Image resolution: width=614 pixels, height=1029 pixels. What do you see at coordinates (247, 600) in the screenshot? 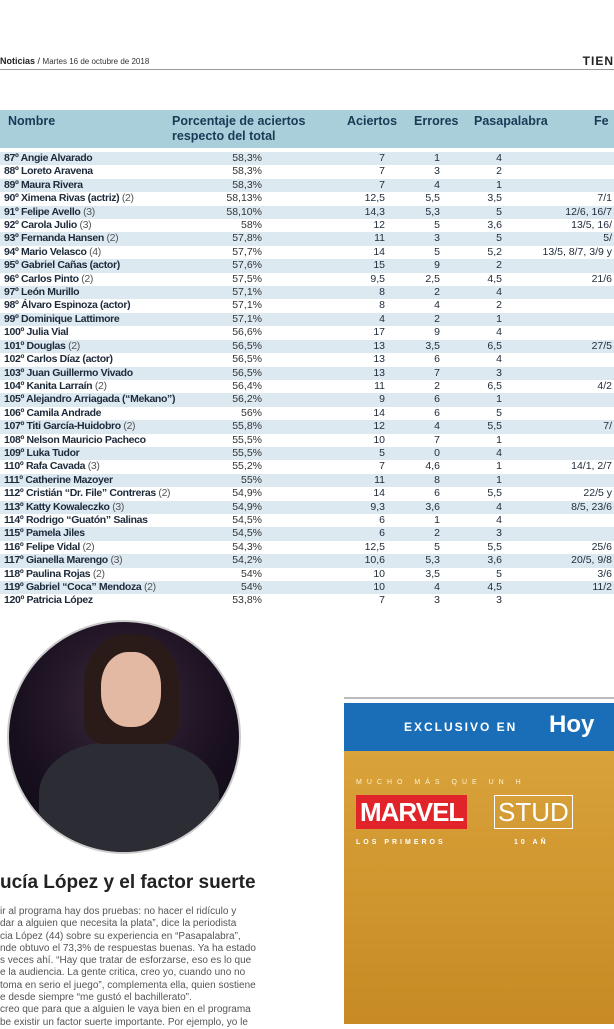
I see `percentage-cell: 53,8%` at bounding box center [247, 600].